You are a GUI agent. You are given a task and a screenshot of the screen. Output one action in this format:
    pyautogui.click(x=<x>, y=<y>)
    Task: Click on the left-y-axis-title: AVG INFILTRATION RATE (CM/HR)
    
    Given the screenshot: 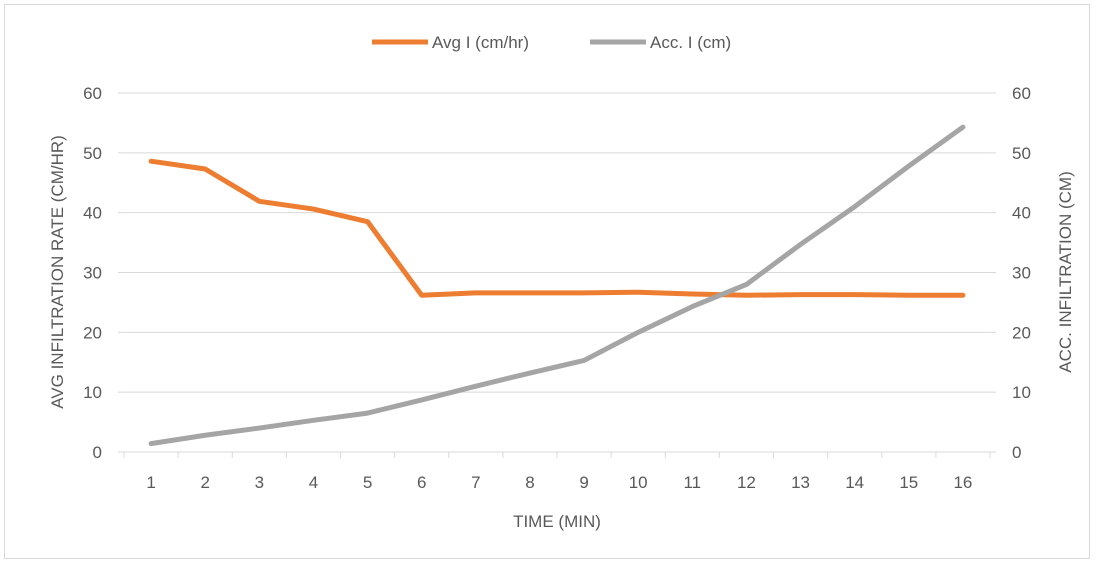 What is the action you would take?
    pyautogui.click(x=57, y=272)
    